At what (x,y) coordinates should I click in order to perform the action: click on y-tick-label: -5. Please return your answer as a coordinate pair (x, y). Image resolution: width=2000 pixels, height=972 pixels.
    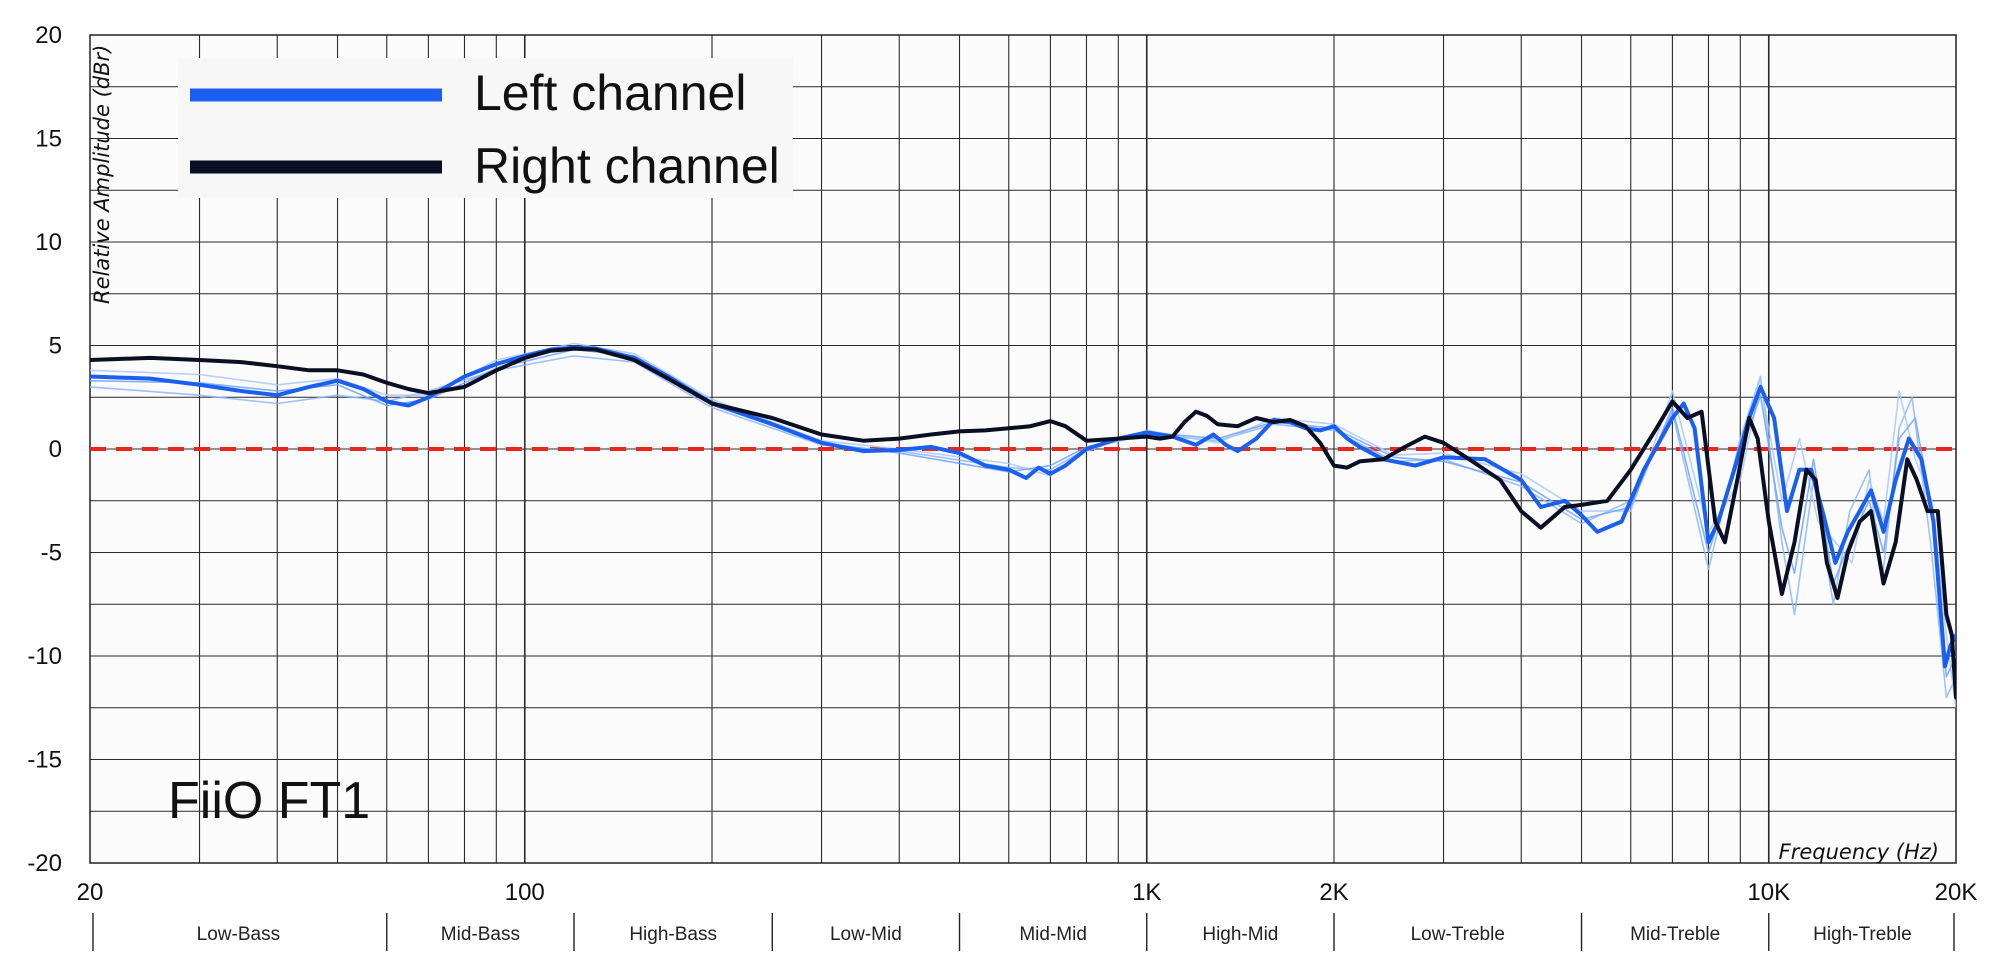
    Looking at the image, I should click on (51, 553).